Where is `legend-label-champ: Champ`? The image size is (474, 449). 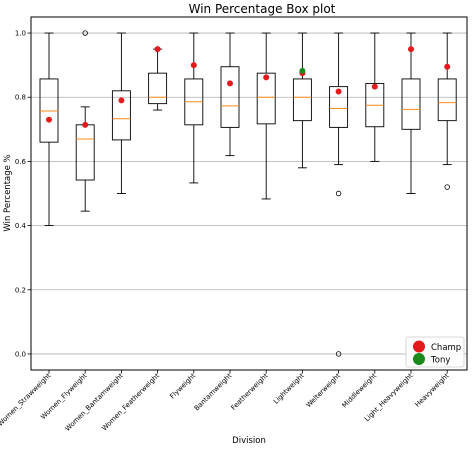
legend-label-champ: Champ is located at coordinates (446, 348).